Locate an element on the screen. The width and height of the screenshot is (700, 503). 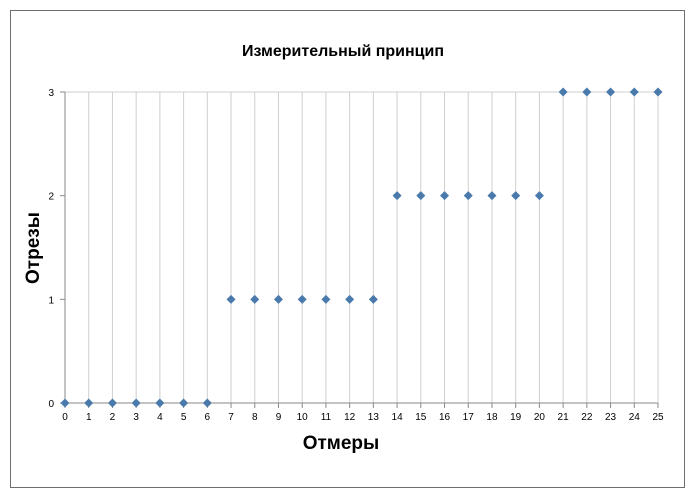
x-tick-label: 9 is located at coordinates (279, 417).